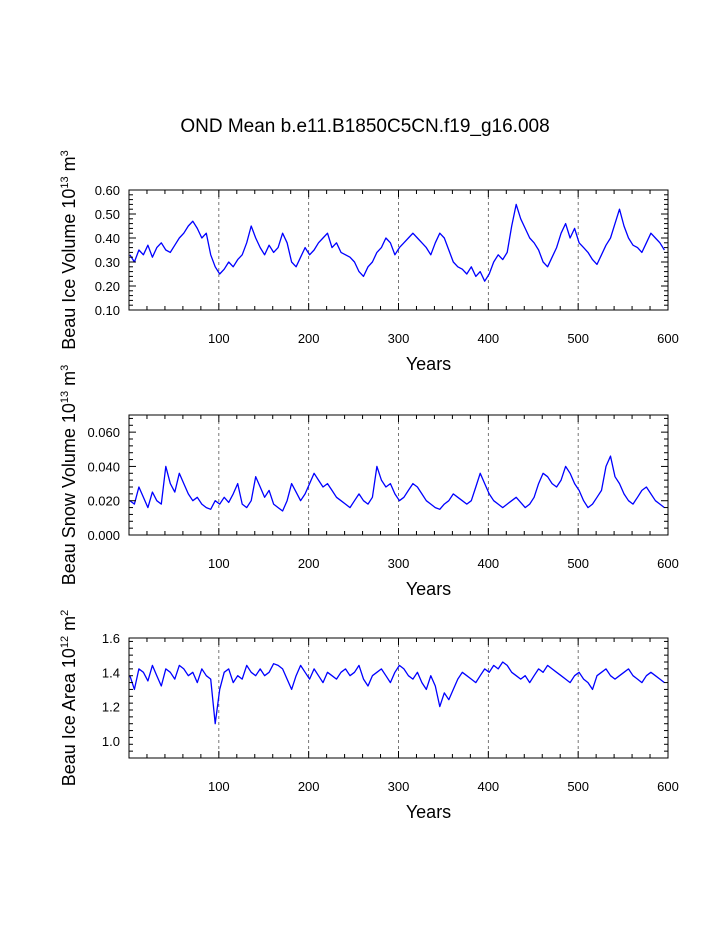  I want to click on y-tick-label: 0.060, so click(103, 432).